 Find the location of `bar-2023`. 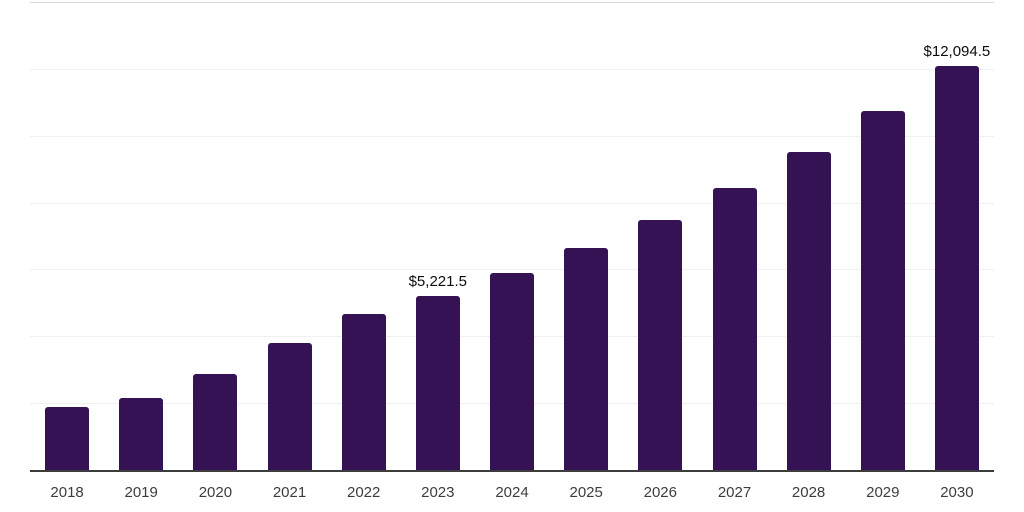

bar-2023 is located at coordinates (437, 382).